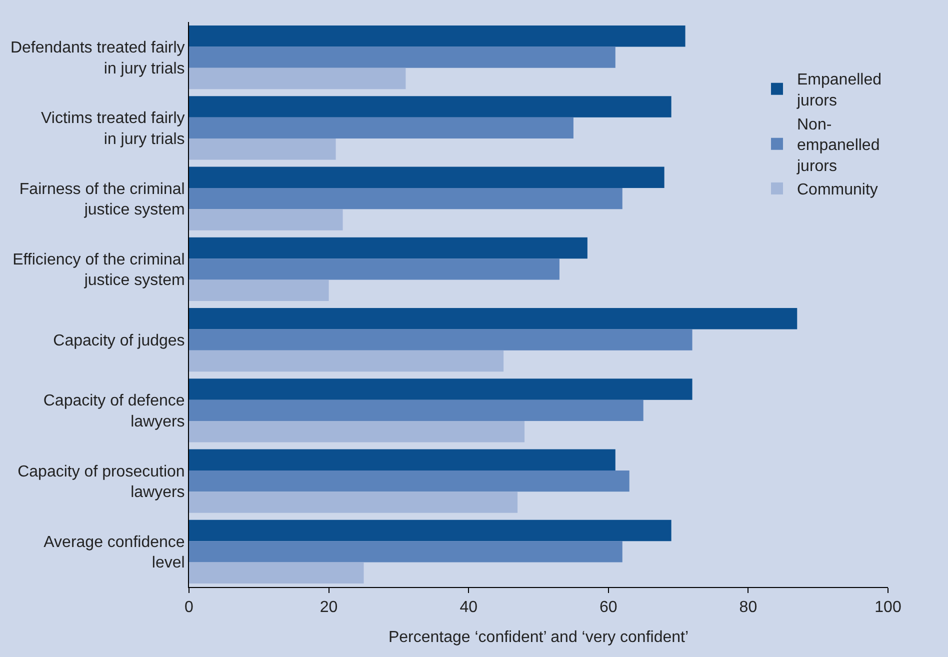  I want to click on x-tick-label: 100, so click(888, 607).